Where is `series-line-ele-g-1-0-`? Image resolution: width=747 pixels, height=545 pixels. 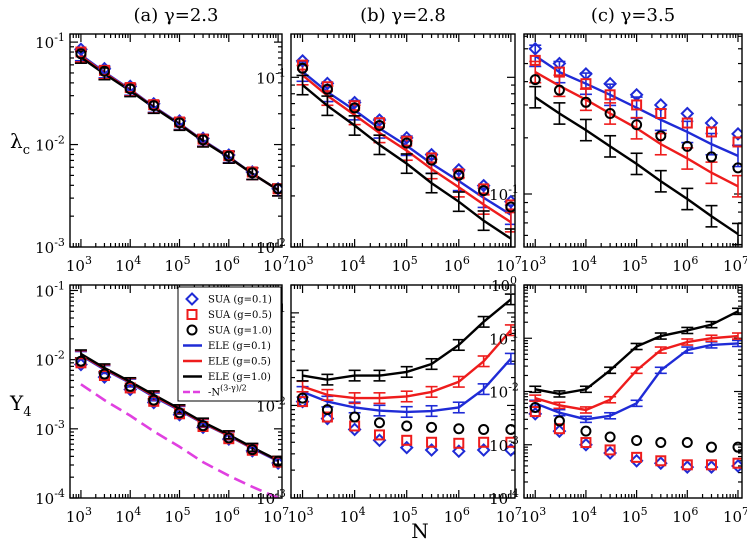 series-line-ele-g-1-0- is located at coordinates (637, 353).